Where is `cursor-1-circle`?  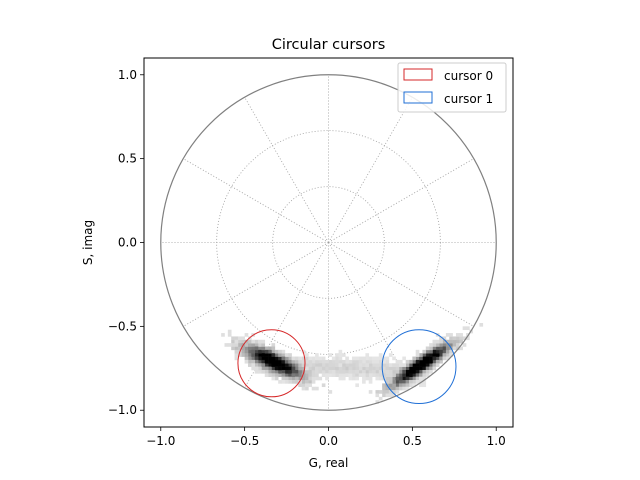 cursor-1-circle is located at coordinates (419, 367).